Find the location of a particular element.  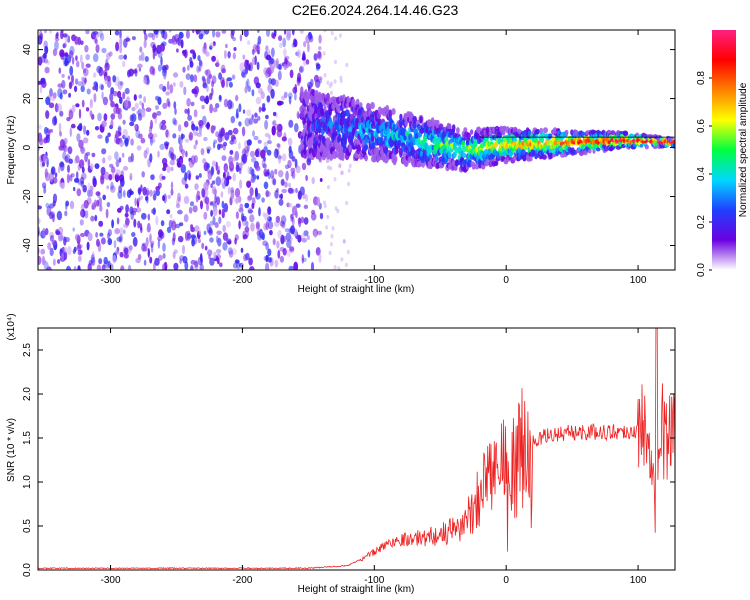

y-tick-label: 0.5 is located at coordinates (27, 526).